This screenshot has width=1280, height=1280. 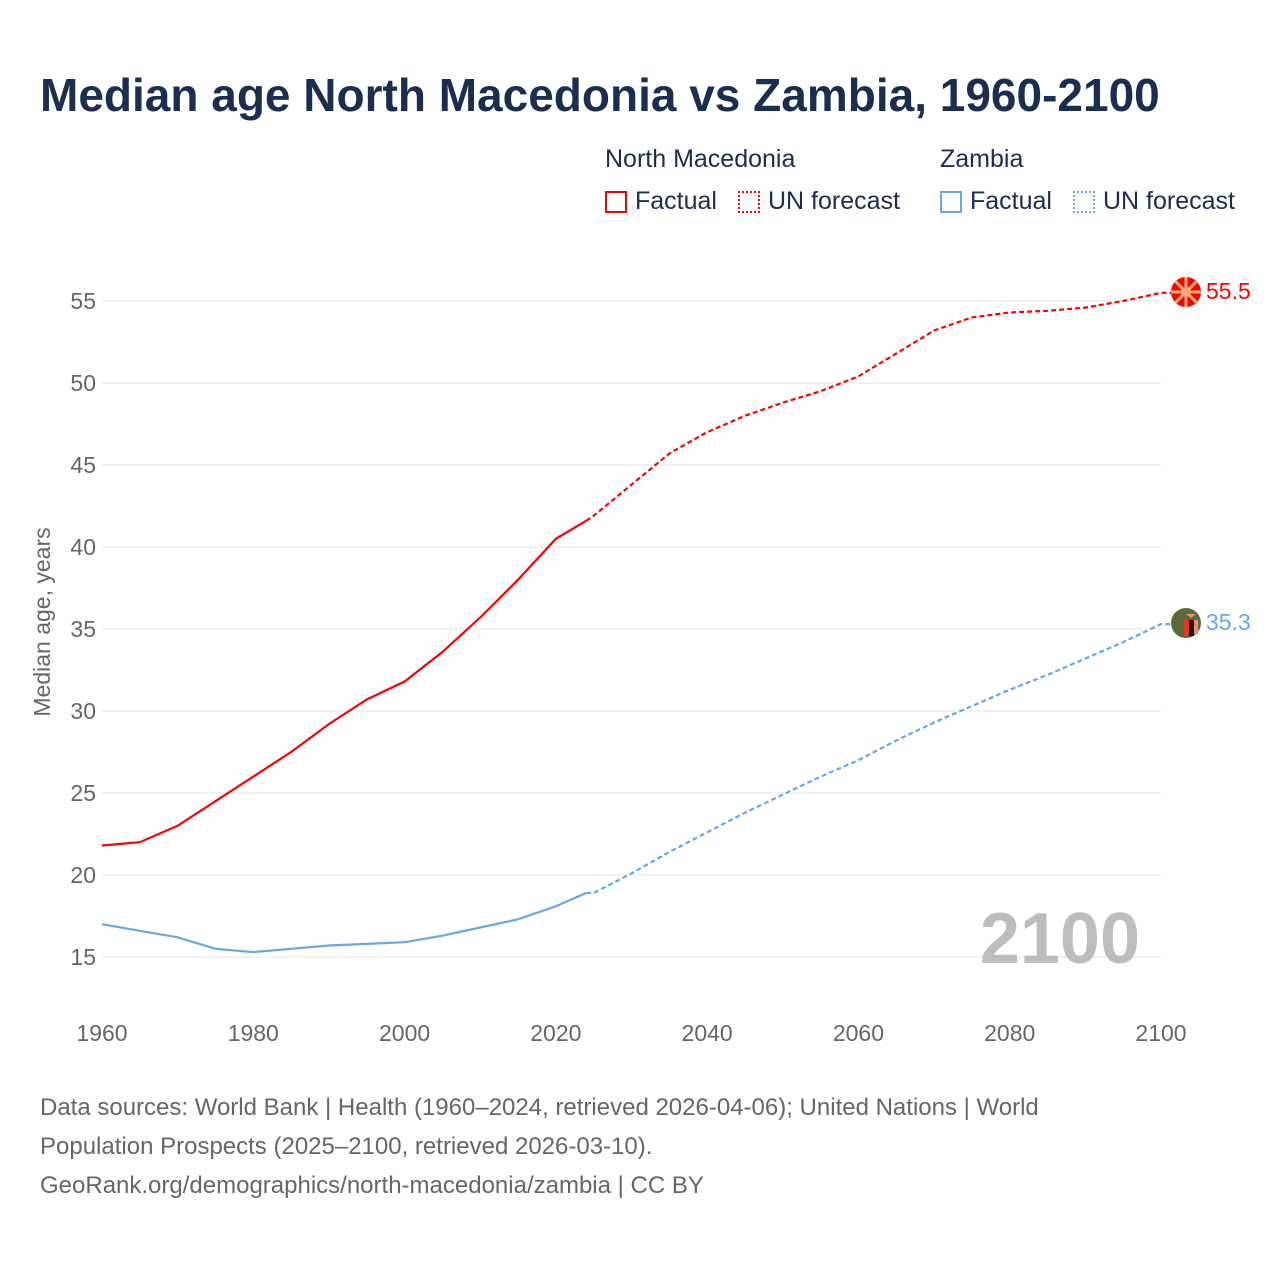 I want to click on north-macedonia-flag-icon, so click(x=1186, y=292).